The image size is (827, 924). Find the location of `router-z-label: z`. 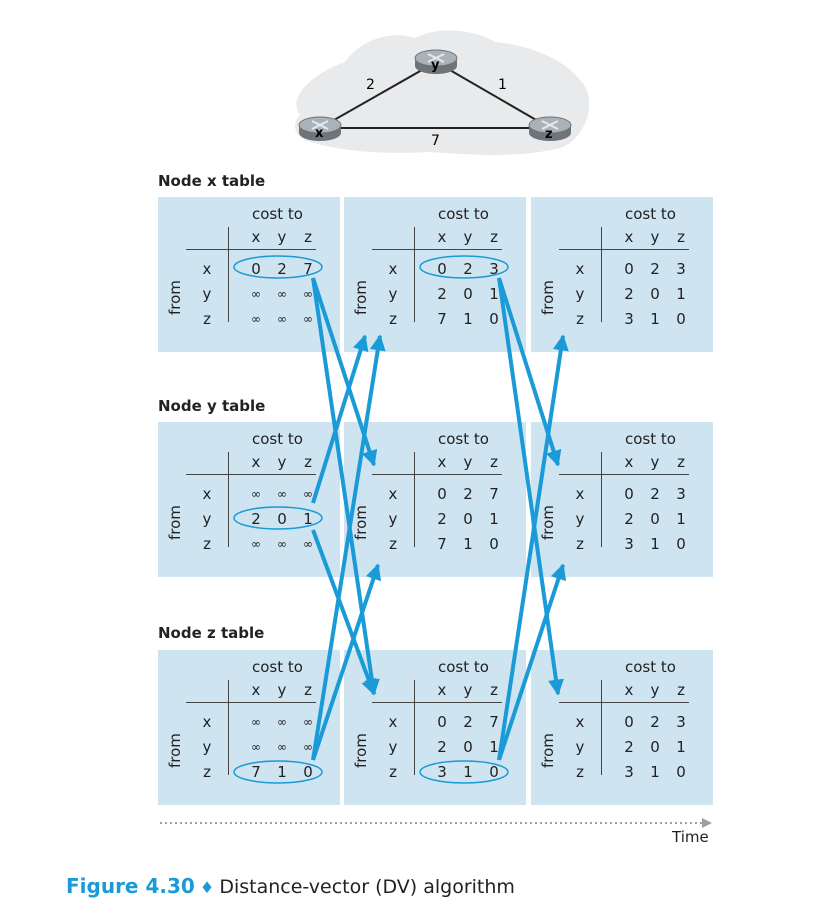

router-z-label: z is located at coordinates (549, 134).